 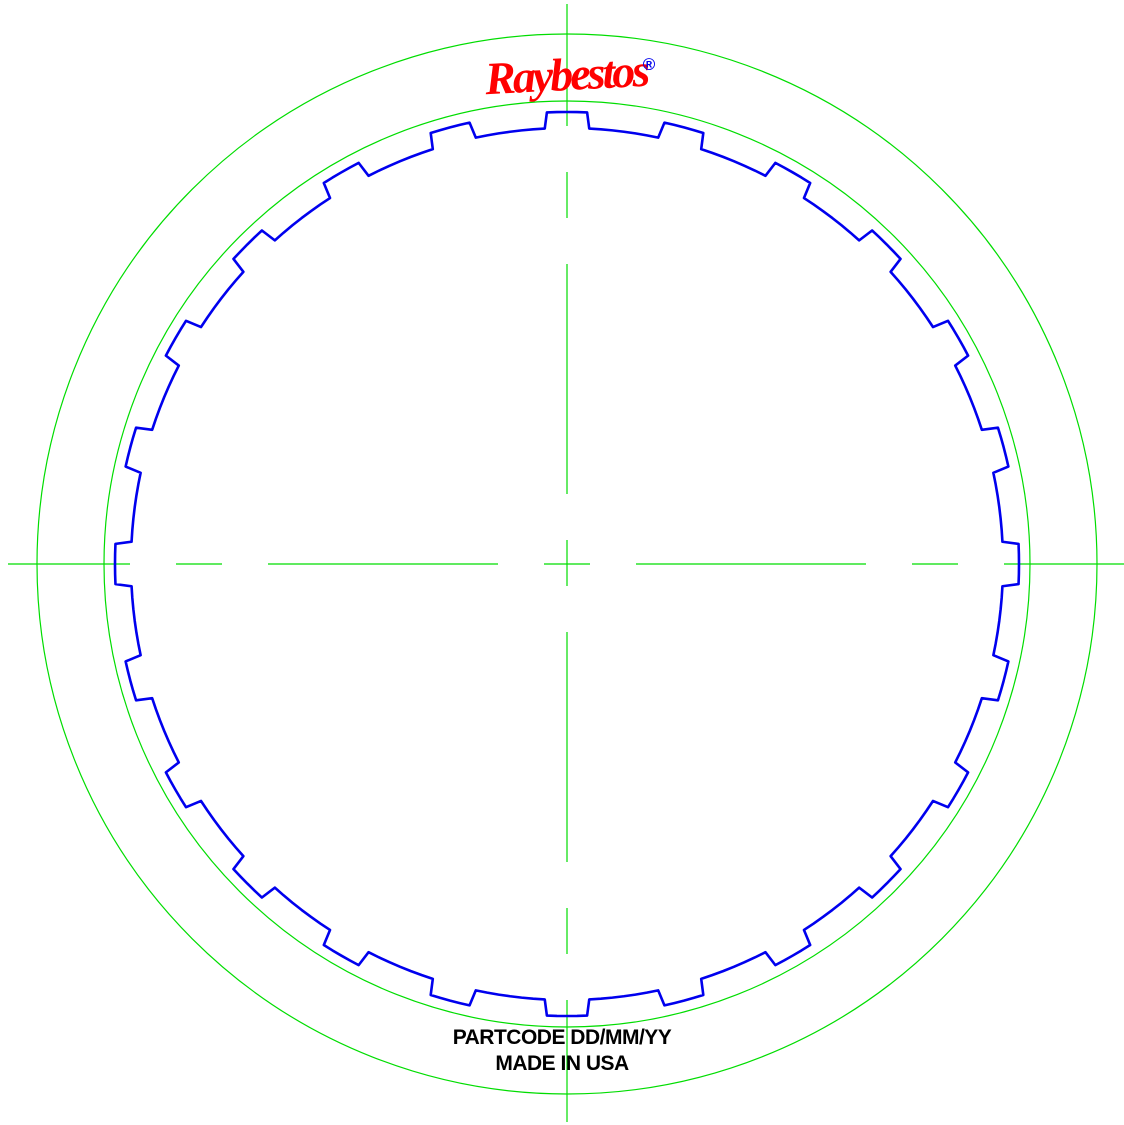 What do you see at coordinates (567, 75) in the screenshot?
I see `logo-wordmark: Raybestos` at bounding box center [567, 75].